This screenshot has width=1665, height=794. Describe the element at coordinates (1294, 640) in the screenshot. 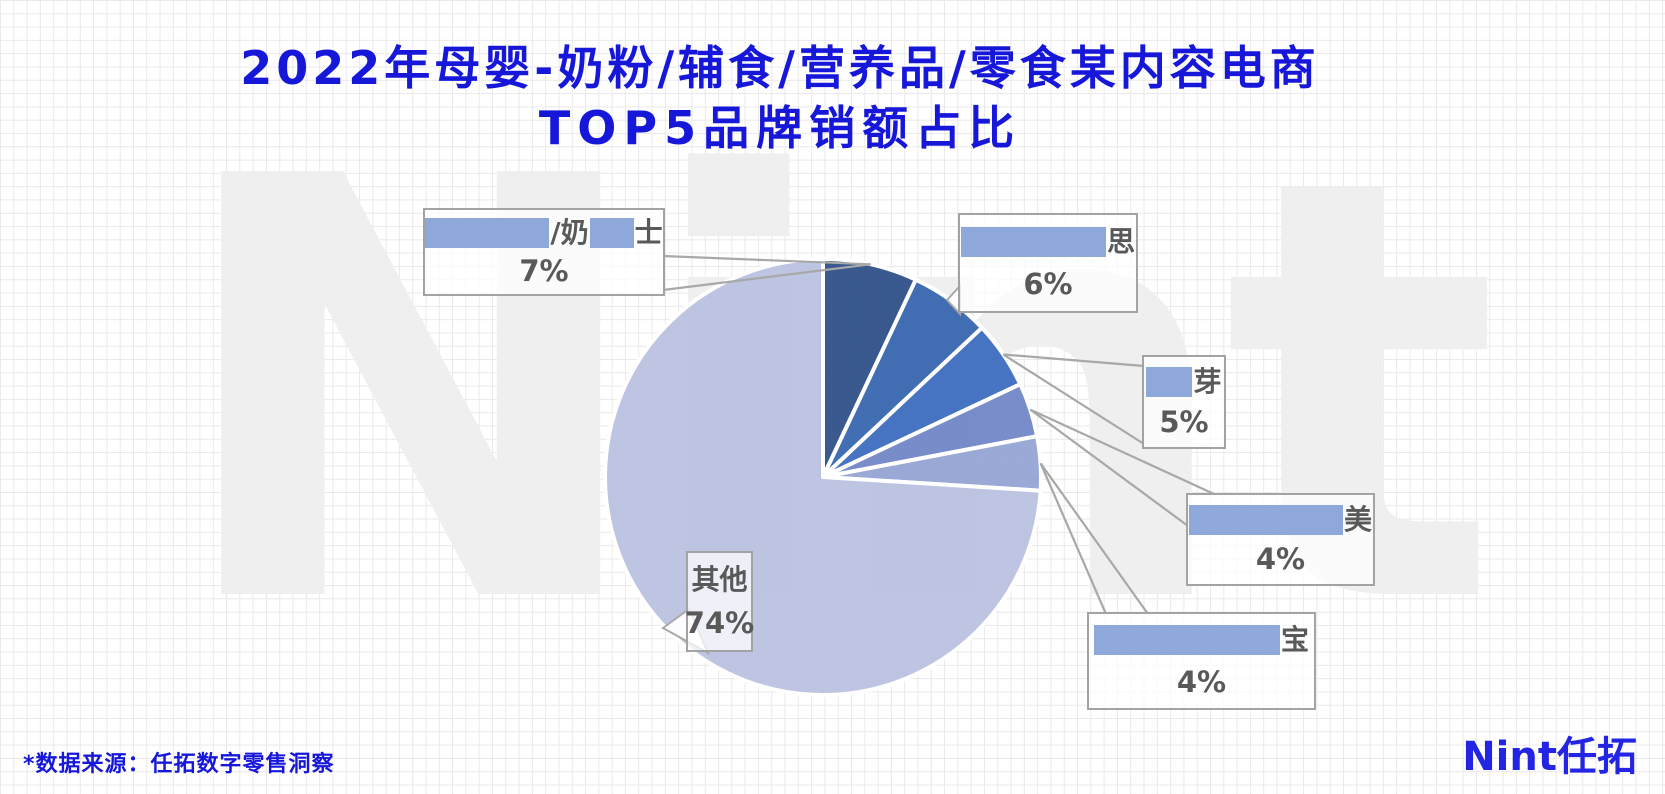

I see `brand-fragment: 宝` at that location.